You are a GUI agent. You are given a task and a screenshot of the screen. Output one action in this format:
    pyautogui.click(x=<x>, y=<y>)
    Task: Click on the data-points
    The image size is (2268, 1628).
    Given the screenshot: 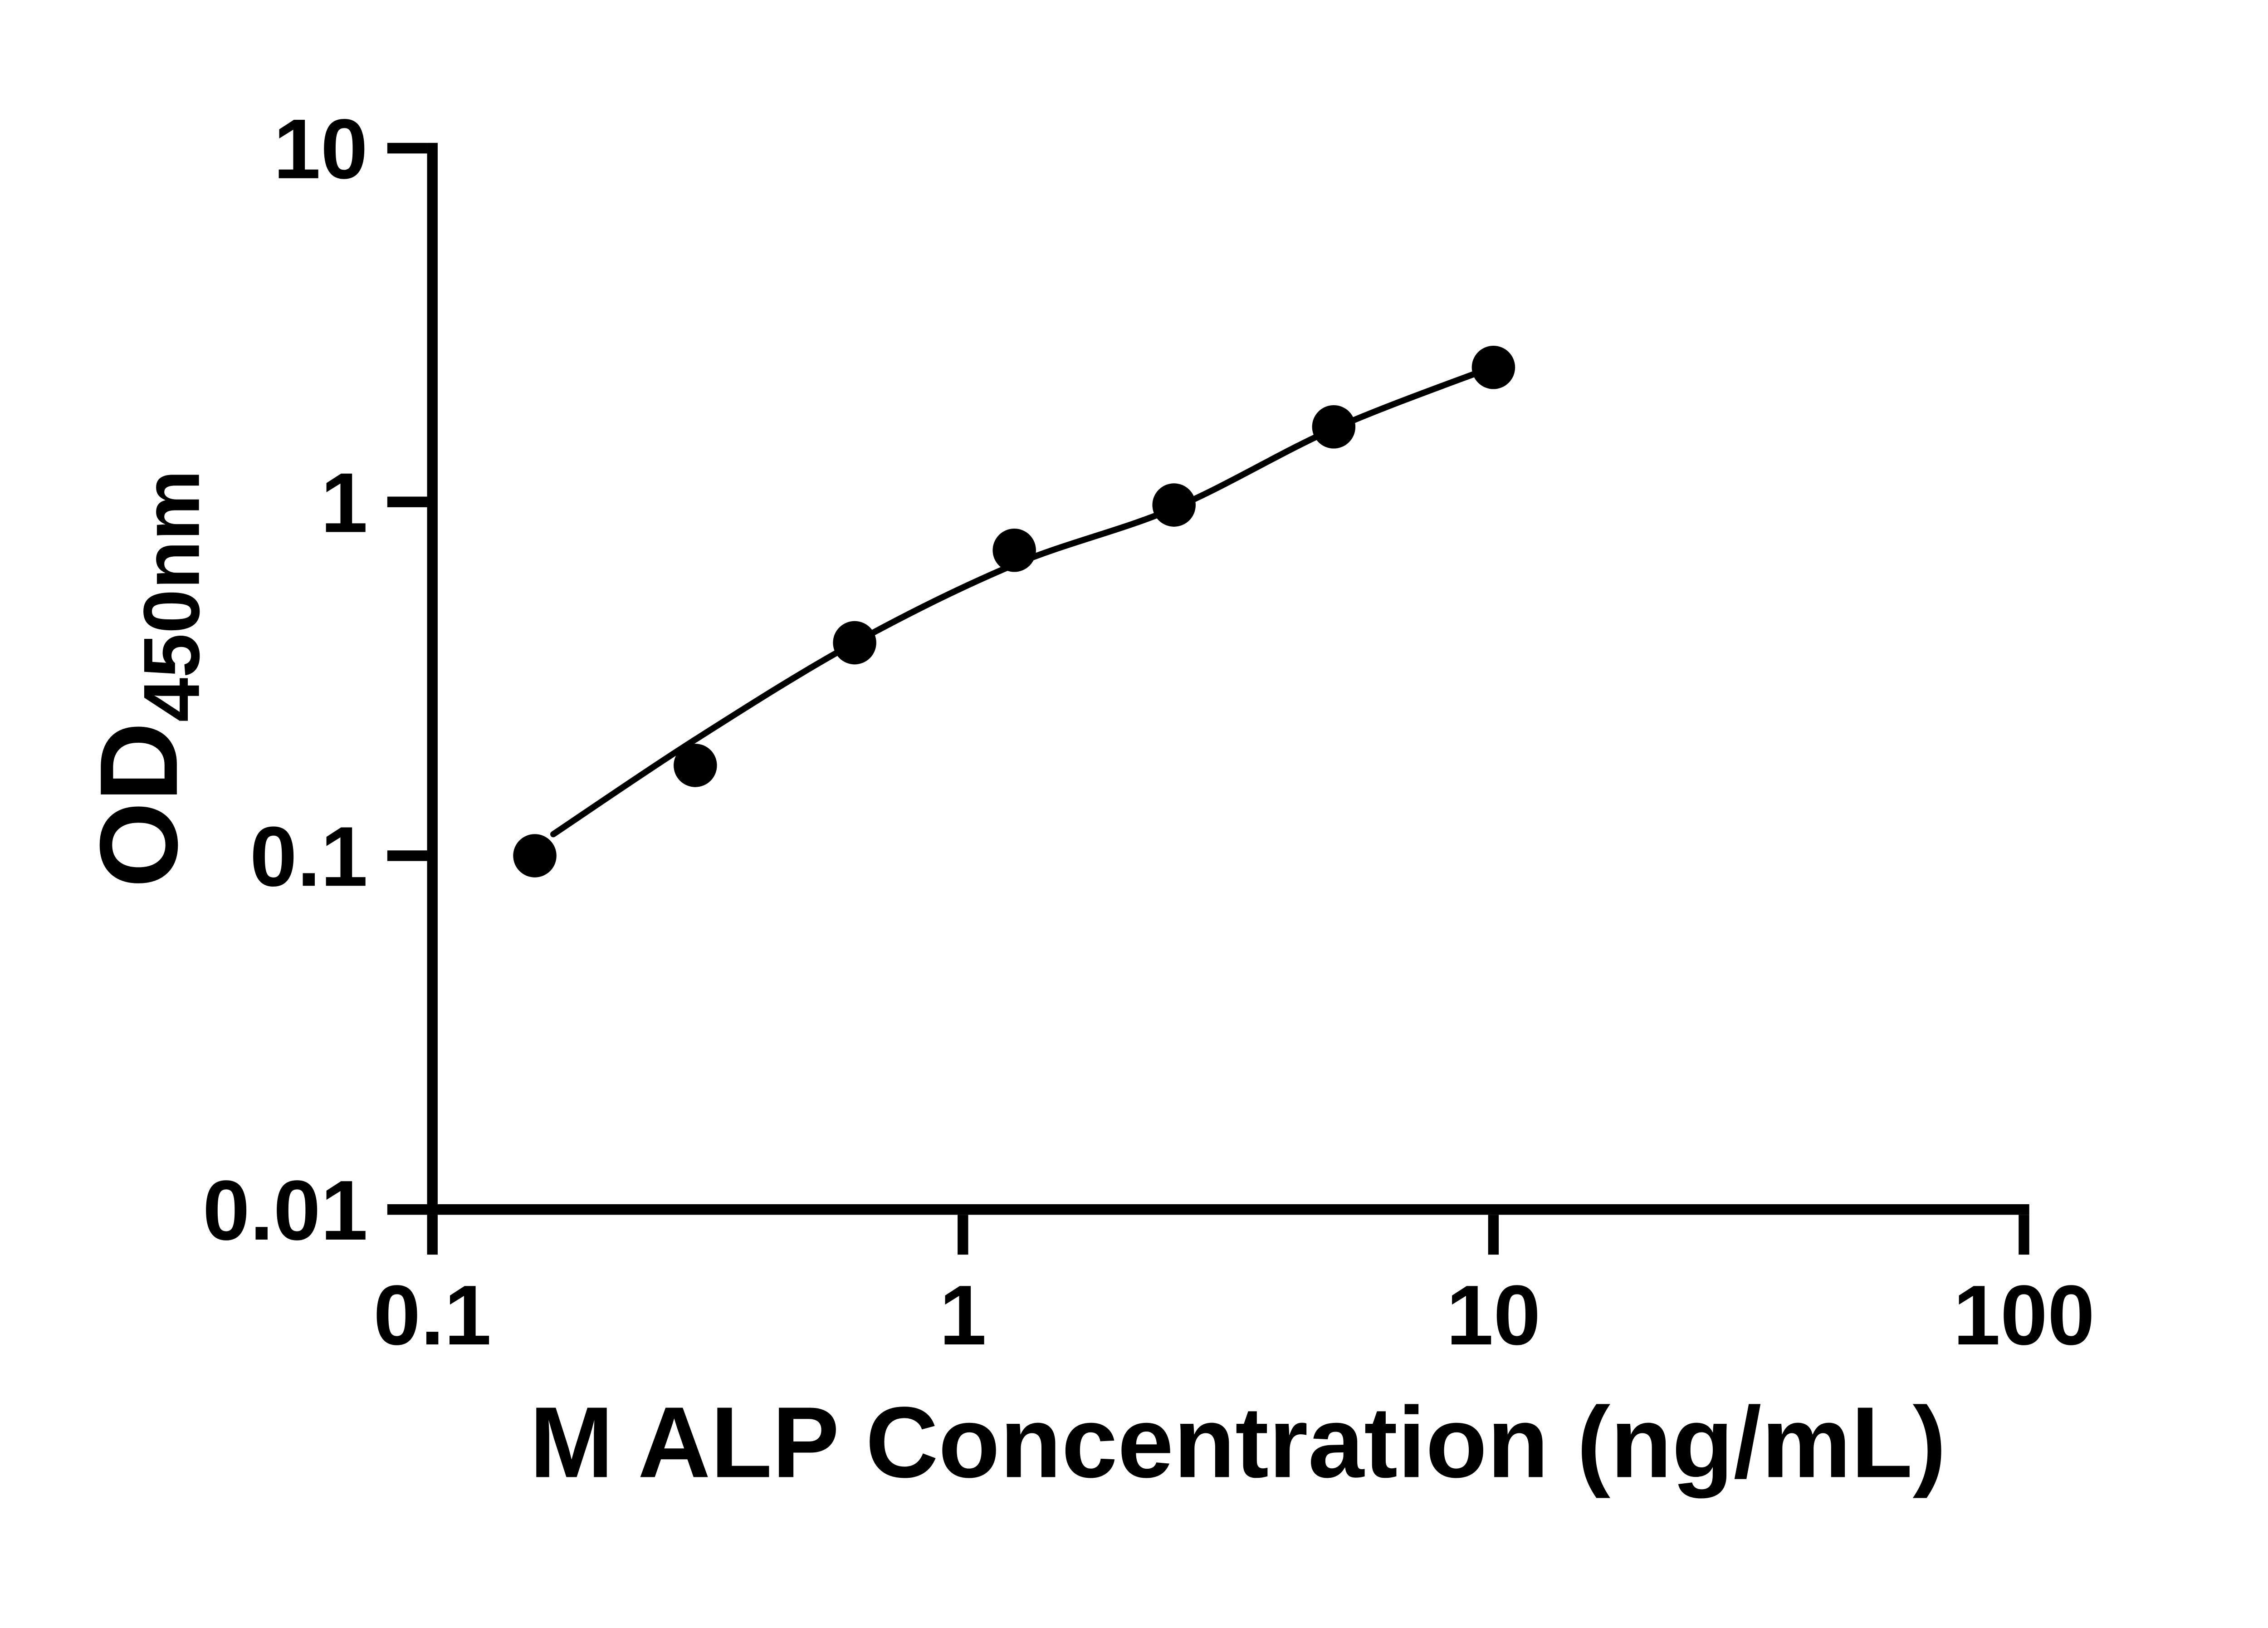 What is the action you would take?
    pyautogui.click(x=1014, y=611)
    